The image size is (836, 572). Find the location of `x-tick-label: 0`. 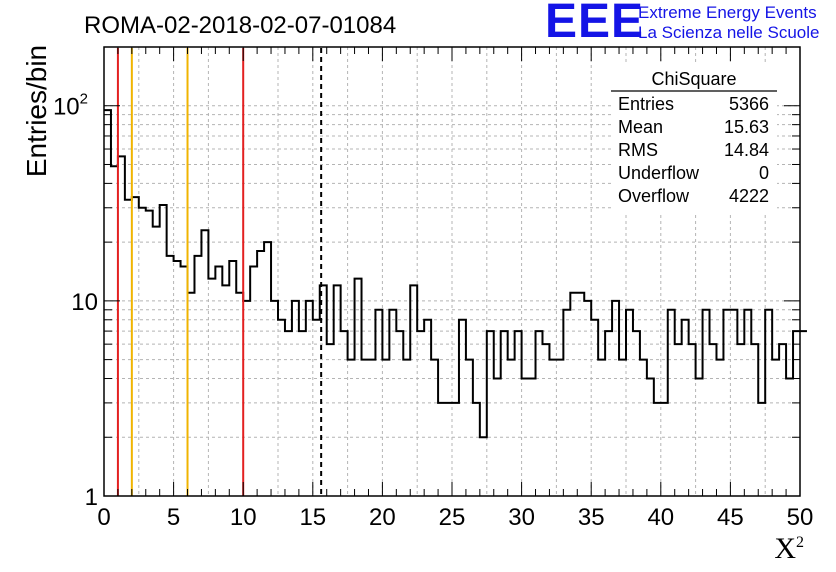

x-tick-label: 0 is located at coordinates (103, 517).